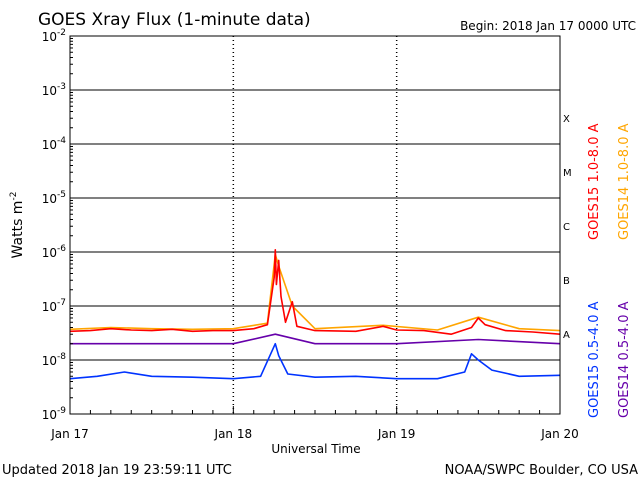 The height and width of the screenshot is (480, 640). What do you see at coordinates (315, 449) in the screenshot?
I see `x-axis-title: Universal Time` at bounding box center [315, 449].